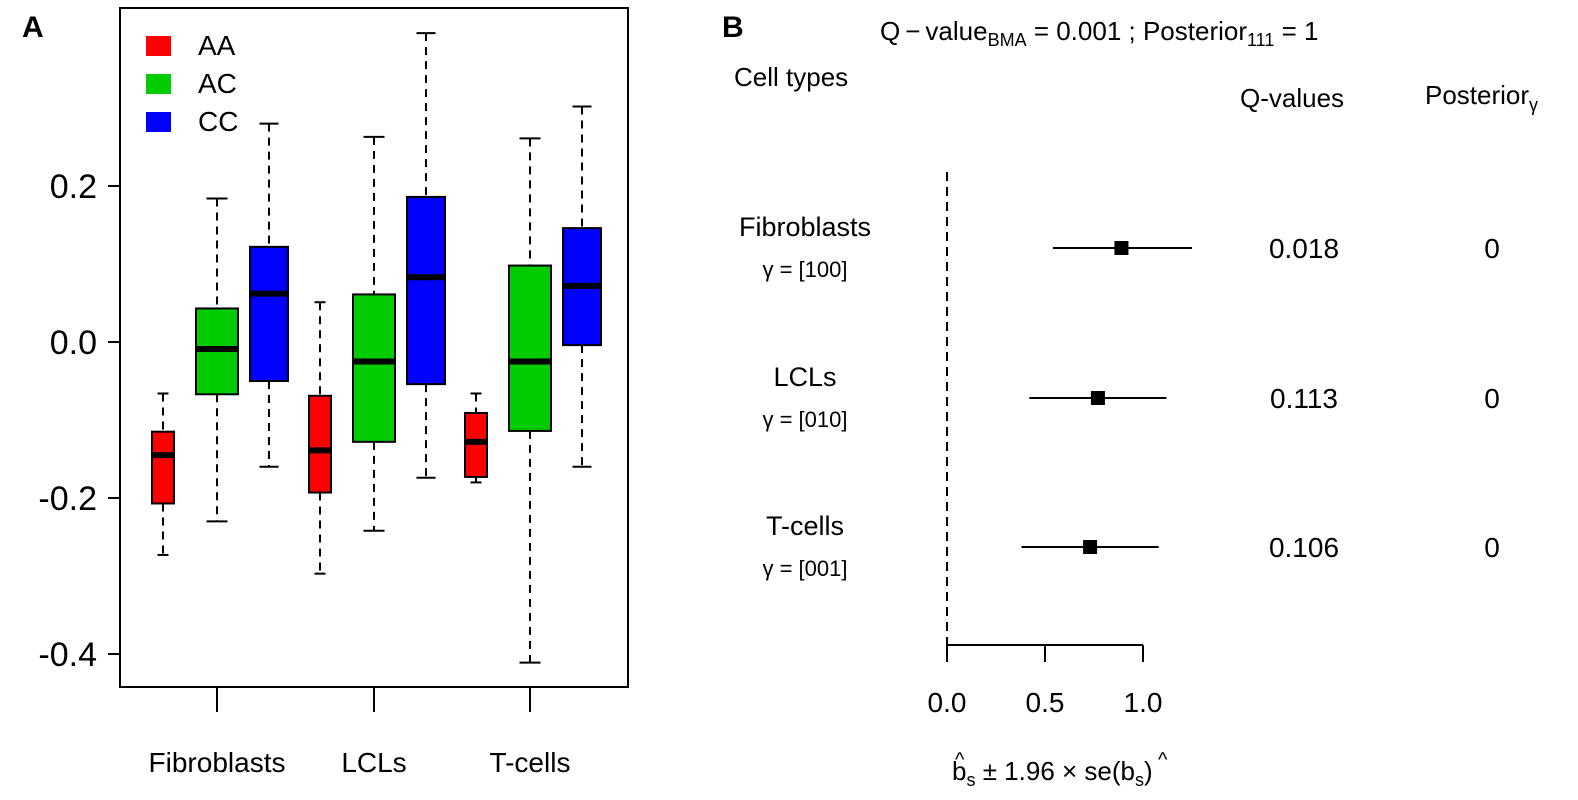 The width and height of the screenshot is (1578, 800). I want to click on forest-x-axis-label: bs ± 1.96 × se(bs), so click(1052, 773).